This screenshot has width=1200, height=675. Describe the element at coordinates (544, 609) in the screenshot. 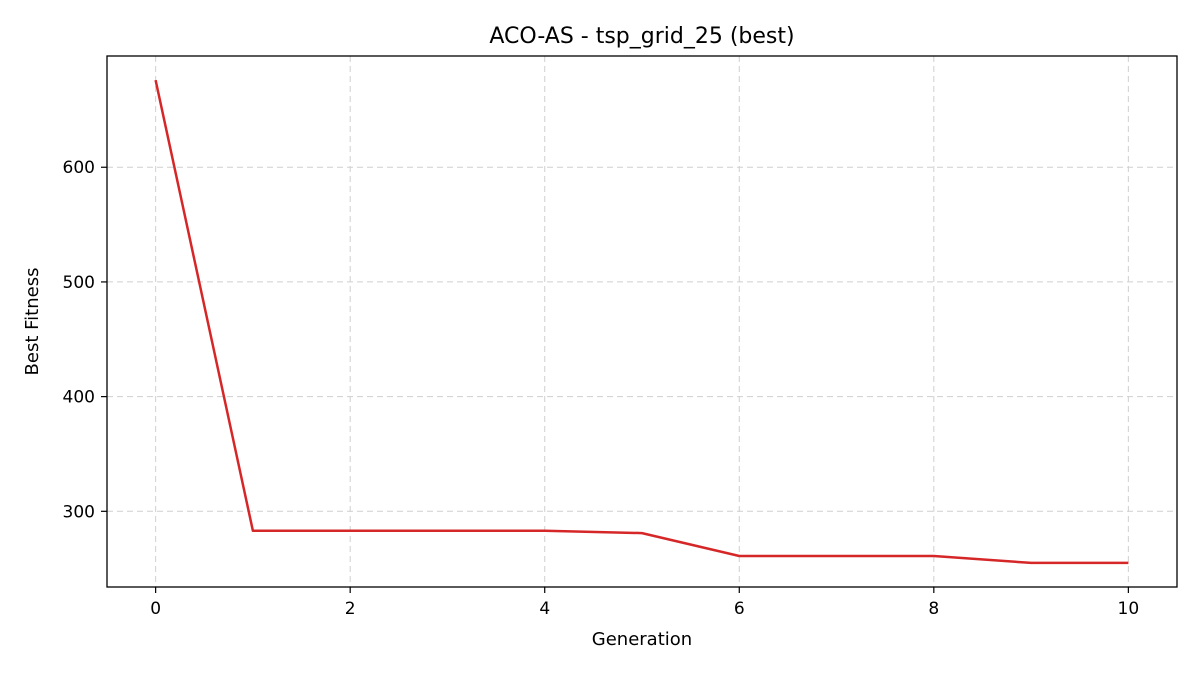

I see `x-tick-label: 4` at that location.